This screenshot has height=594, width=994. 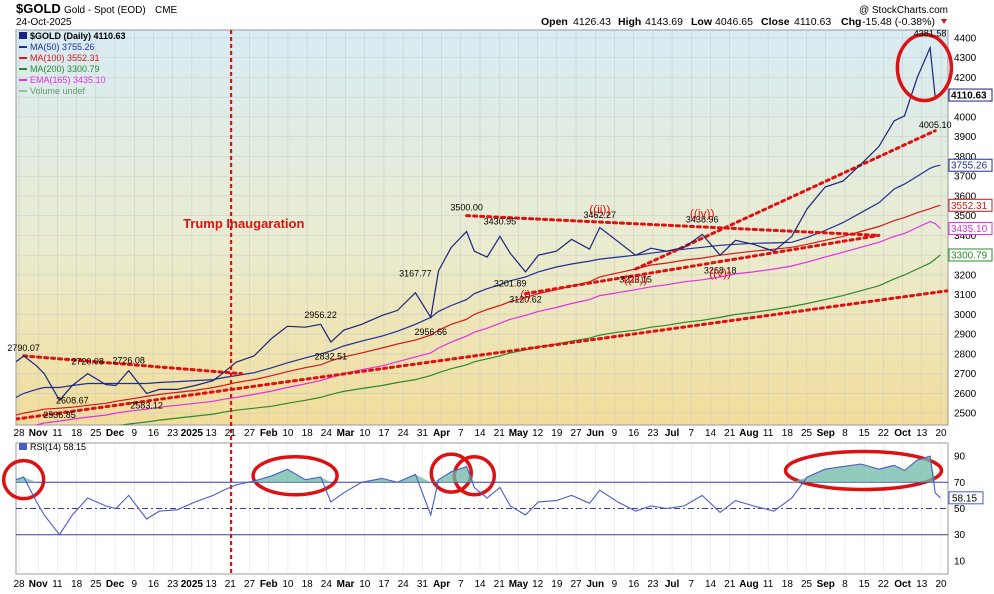 What do you see at coordinates (702, 220) in the screenshot?
I see `price-point-label: 3438.96` at bounding box center [702, 220].